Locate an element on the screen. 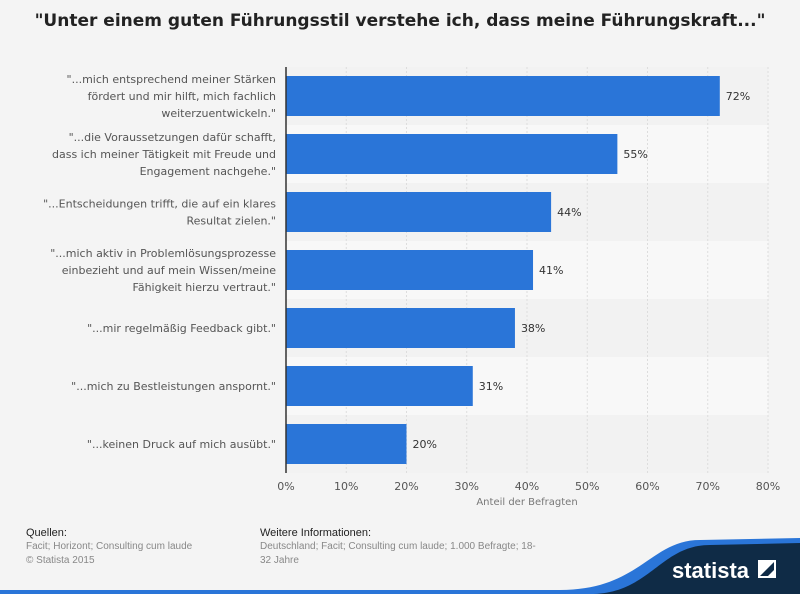  x-tick-label: 30% is located at coordinates (467, 486).